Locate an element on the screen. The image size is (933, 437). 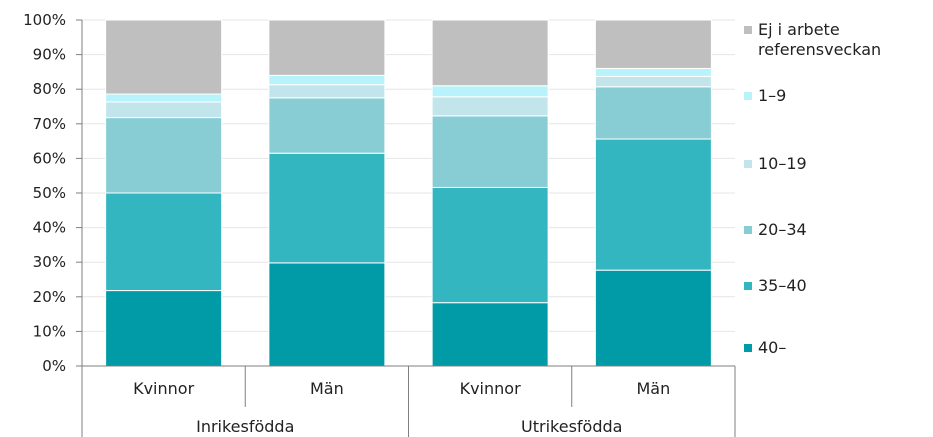
legend-item: 35–40 is located at coordinates (775, 286).